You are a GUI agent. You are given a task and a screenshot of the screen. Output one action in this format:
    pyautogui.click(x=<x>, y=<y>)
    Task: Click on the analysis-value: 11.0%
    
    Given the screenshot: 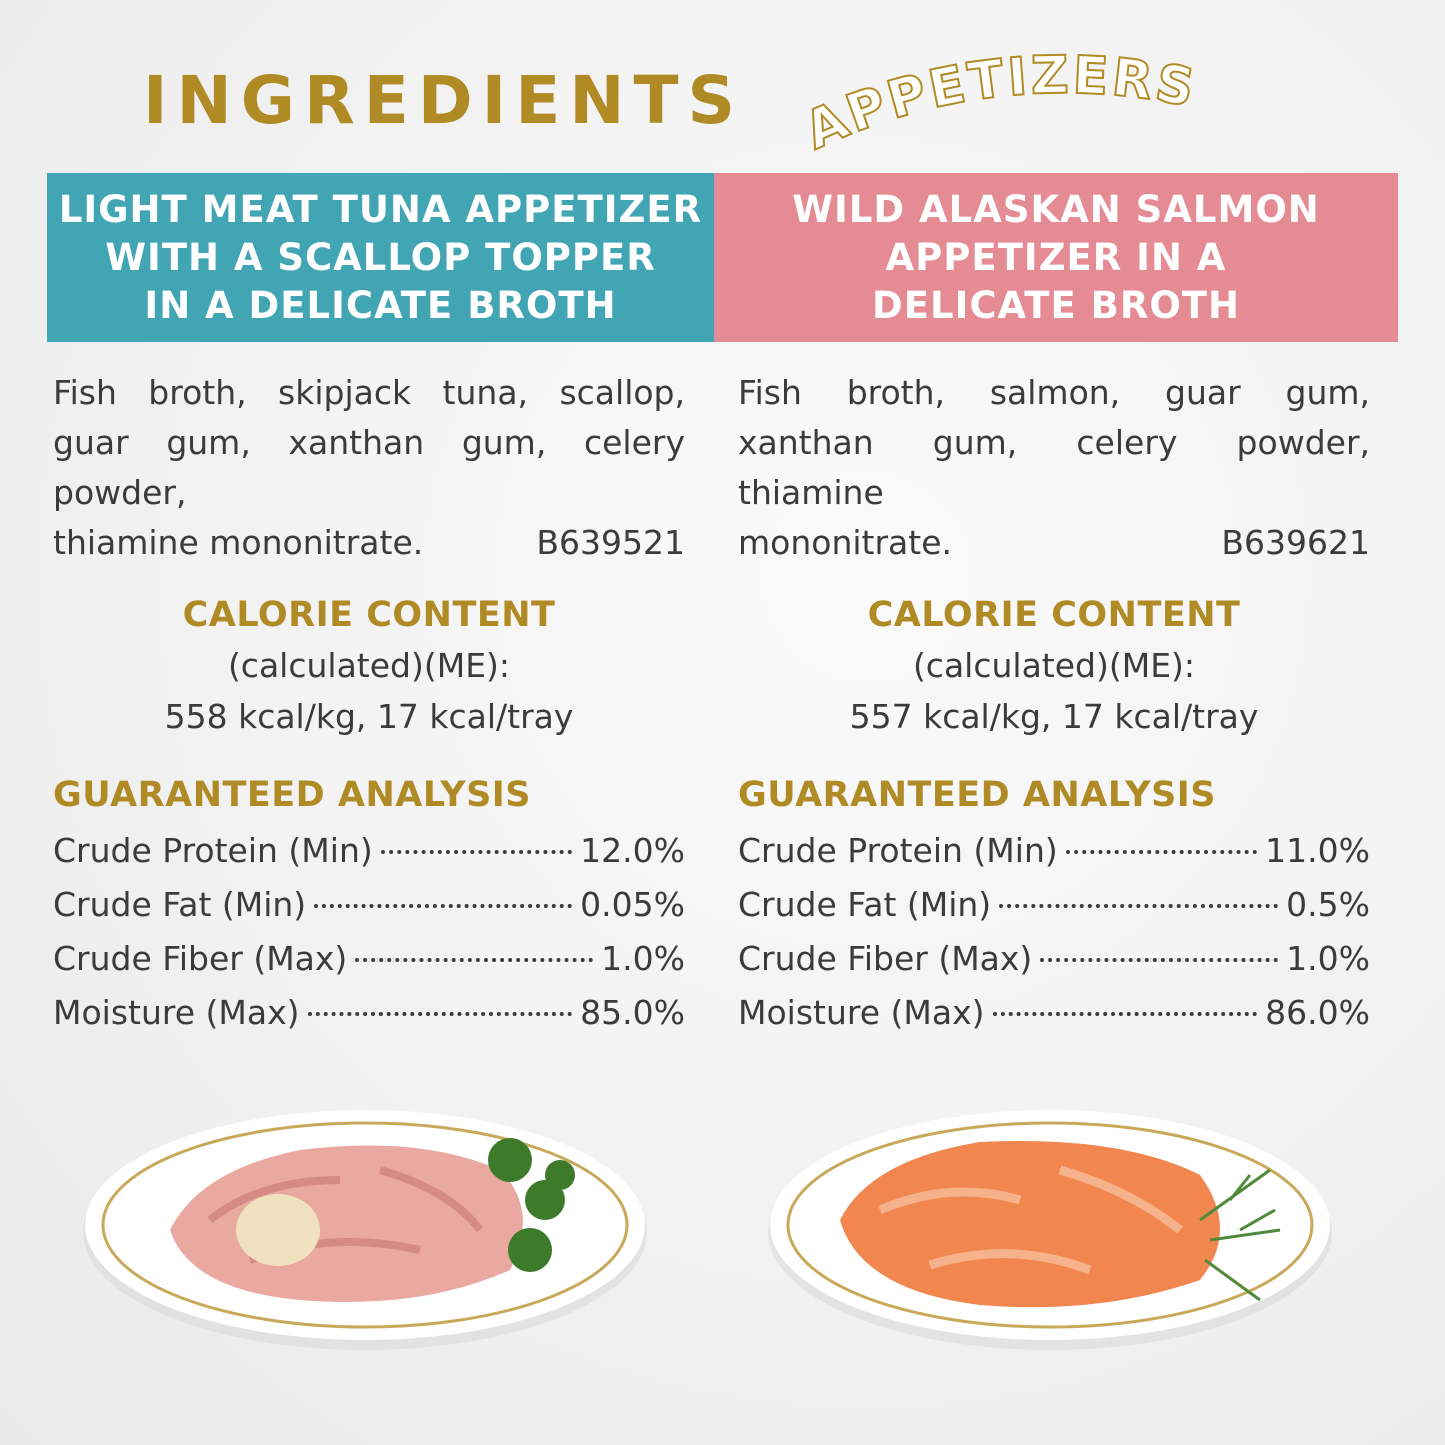 What is the action you would take?
    pyautogui.click(x=1317, y=850)
    